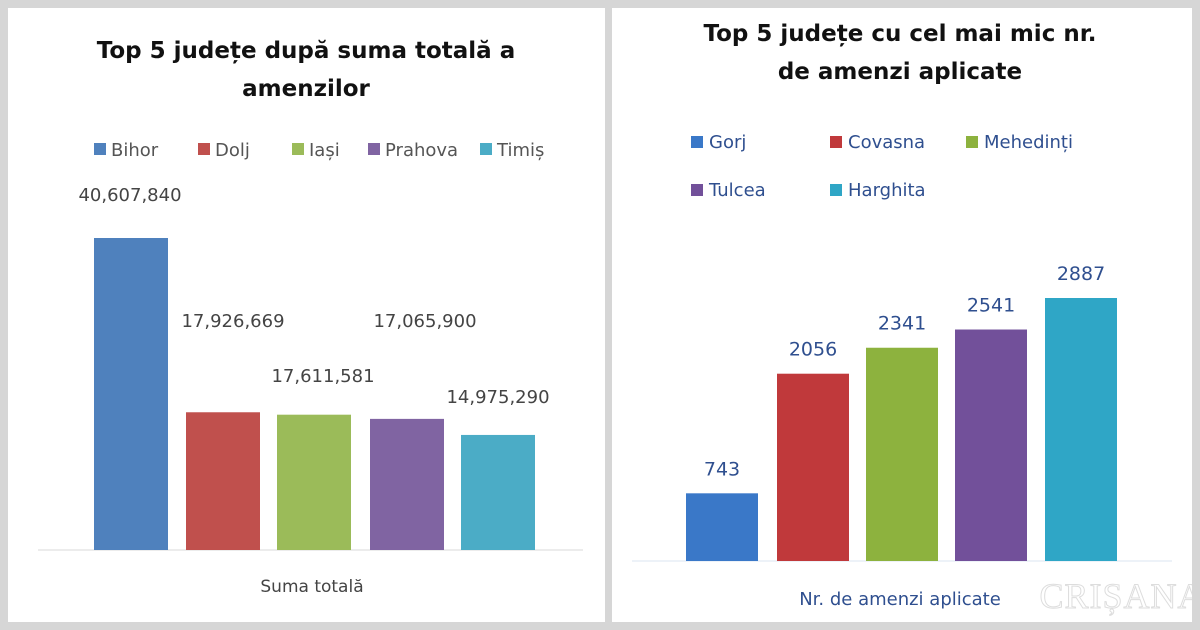  What do you see at coordinates (324, 150) in the screenshot?
I see `legend-label: Iași` at bounding box center [324, 150].